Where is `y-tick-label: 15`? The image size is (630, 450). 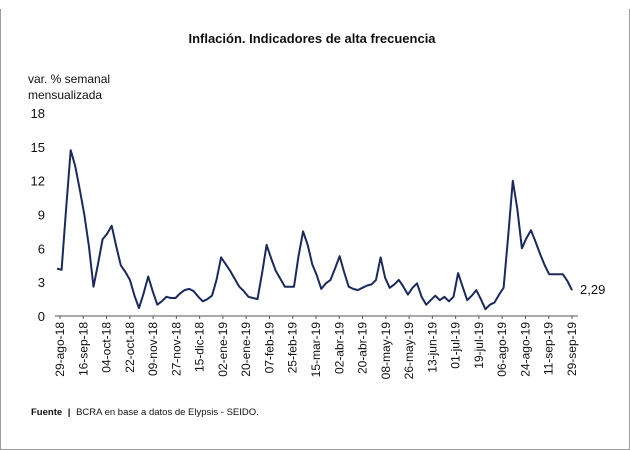
y-tick-label: 15 is located at coordinates (38, 147).